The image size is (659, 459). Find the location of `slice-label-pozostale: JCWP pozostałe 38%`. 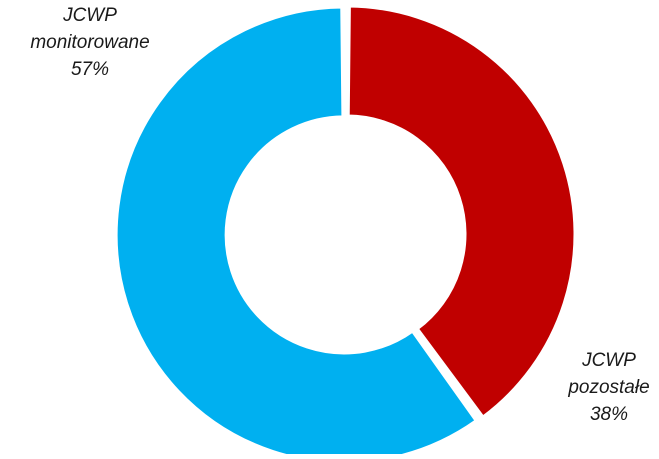

slice-label-pozostale: JCWP pozostałe 38% is located at coordinates (609, 387).